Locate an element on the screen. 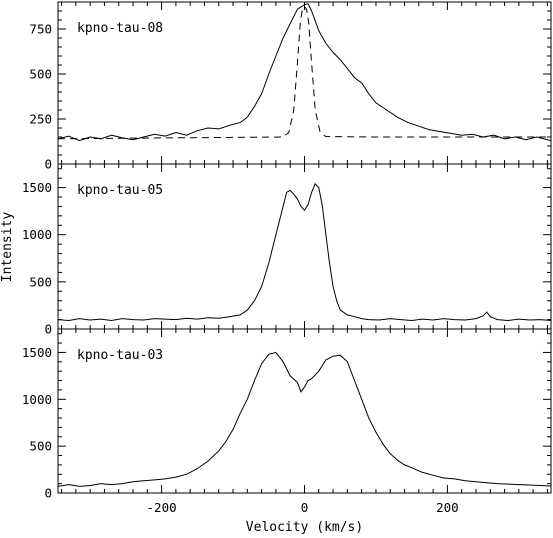  y-tick-label: 250 is located at coordinates (40, 119).